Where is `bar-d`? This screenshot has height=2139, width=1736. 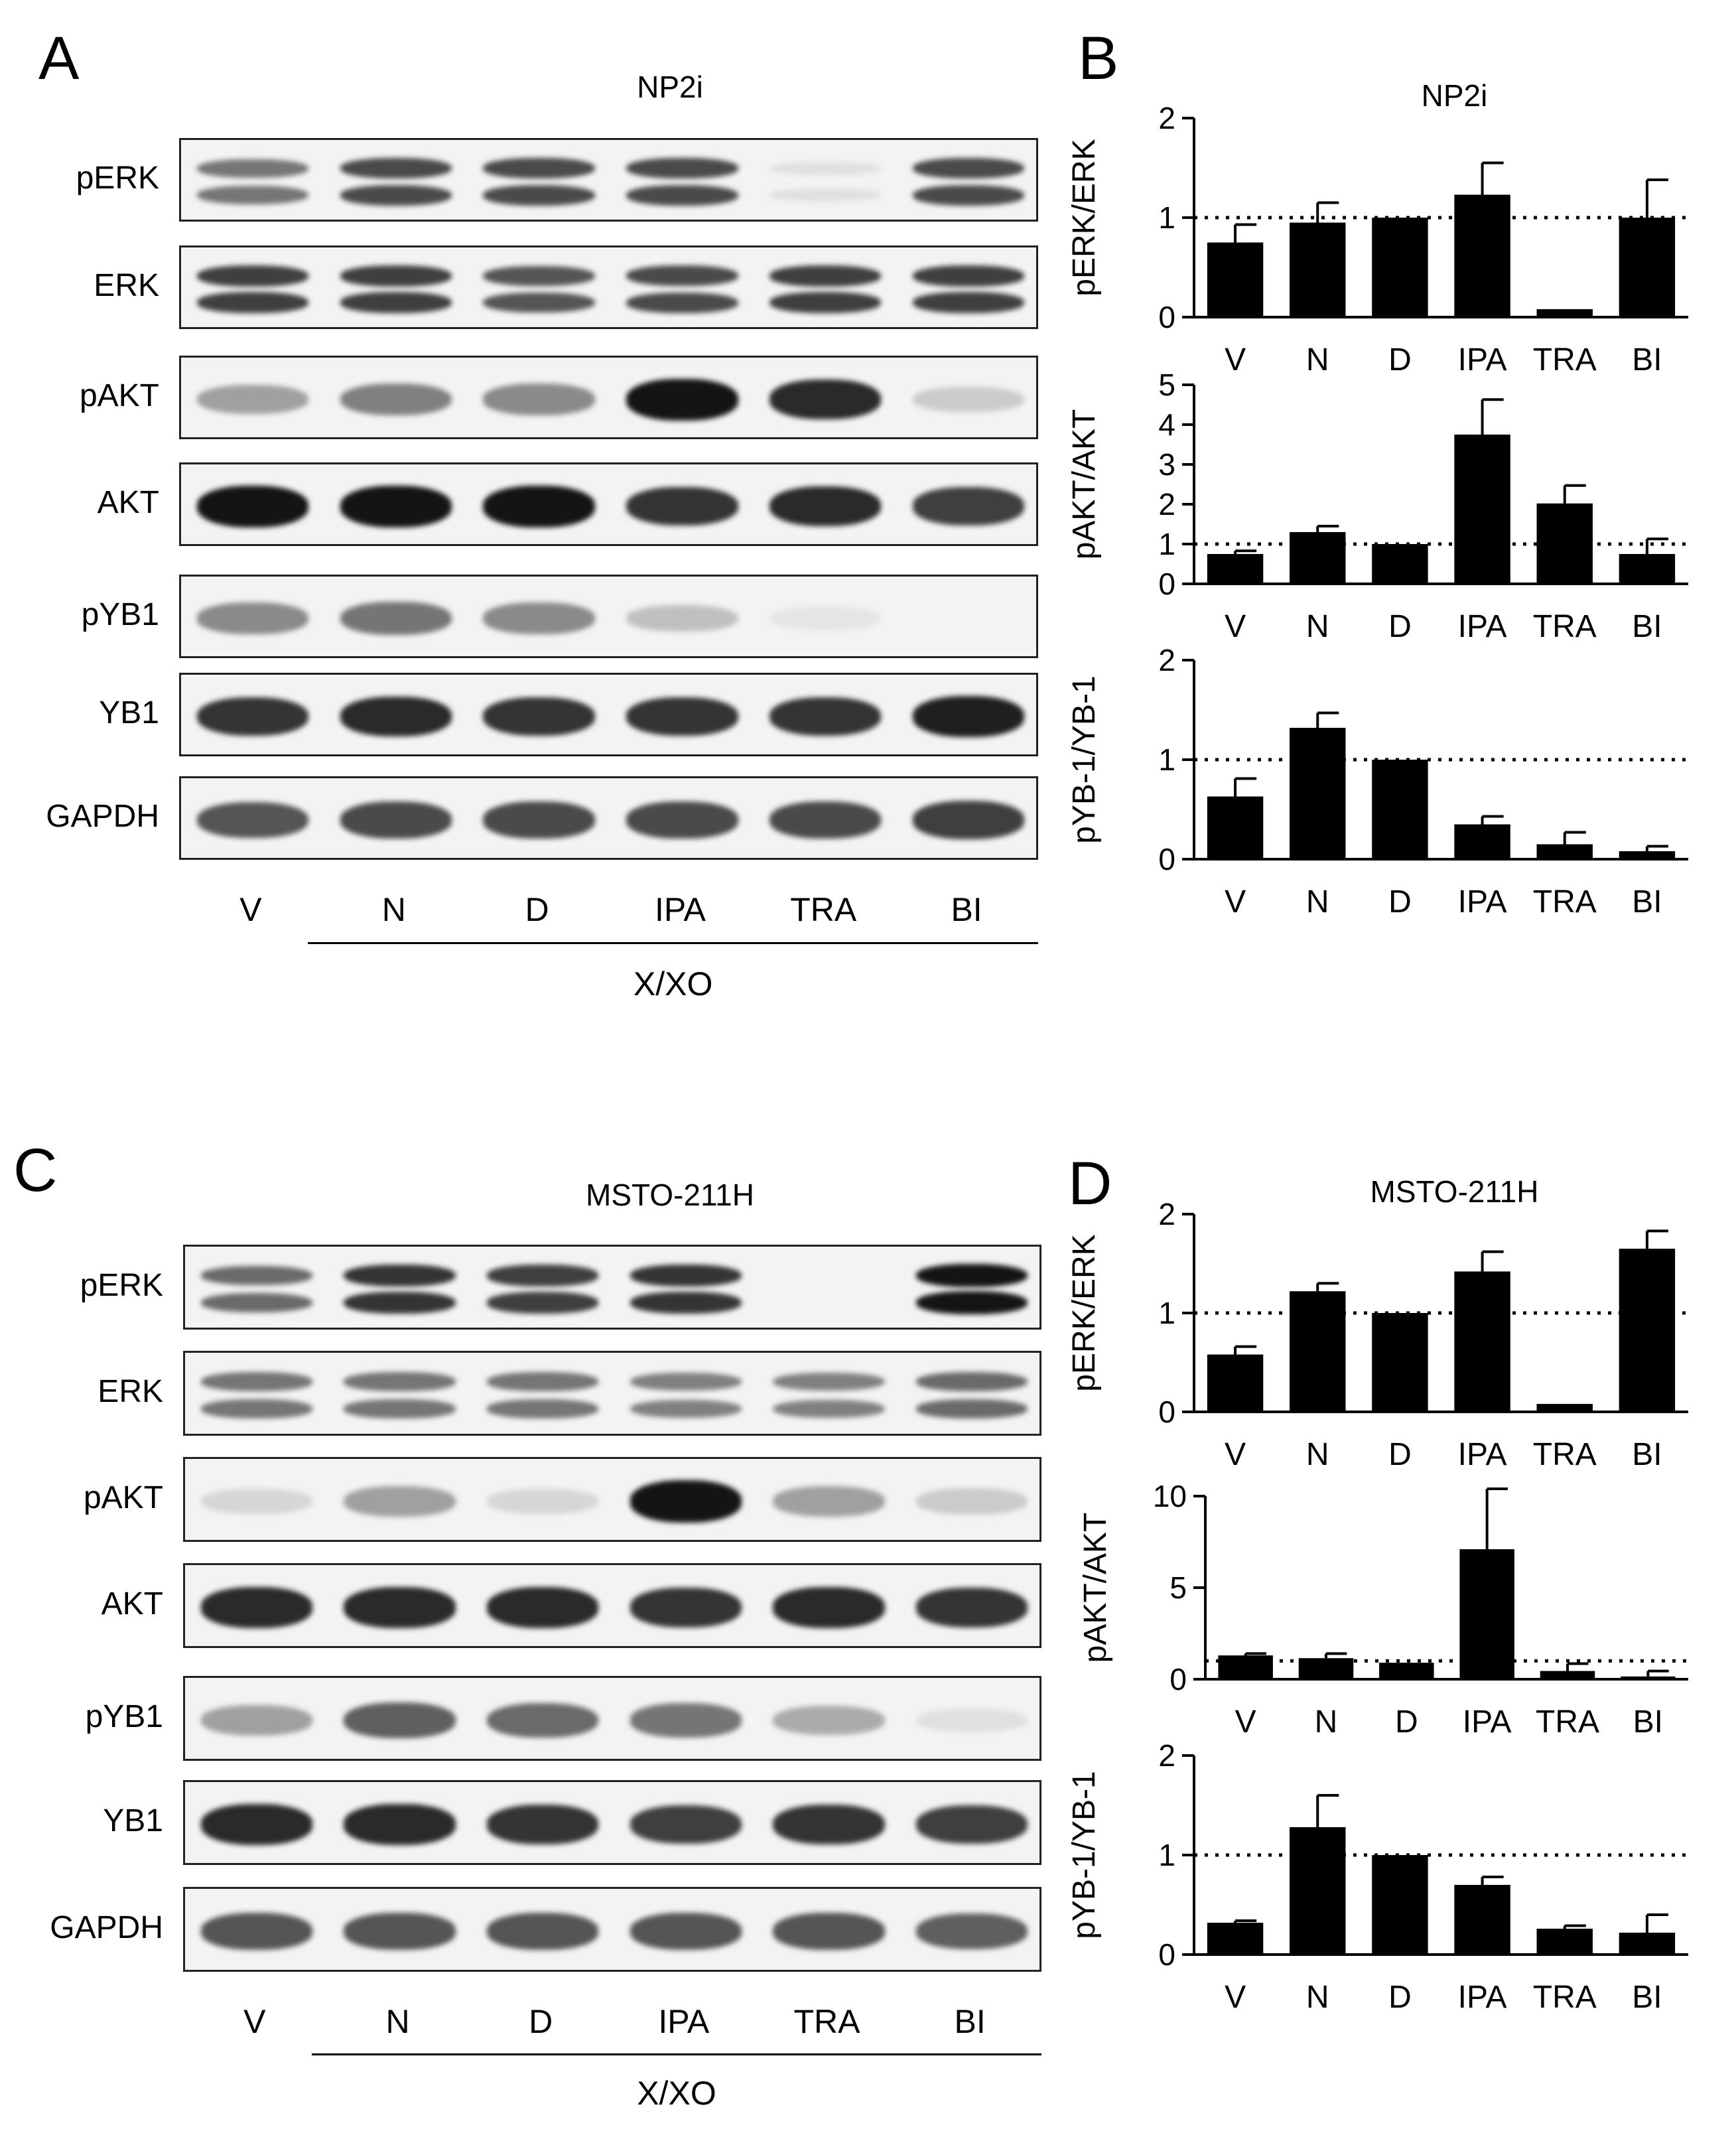
bar-d is located at coordinates (1400, 1905).